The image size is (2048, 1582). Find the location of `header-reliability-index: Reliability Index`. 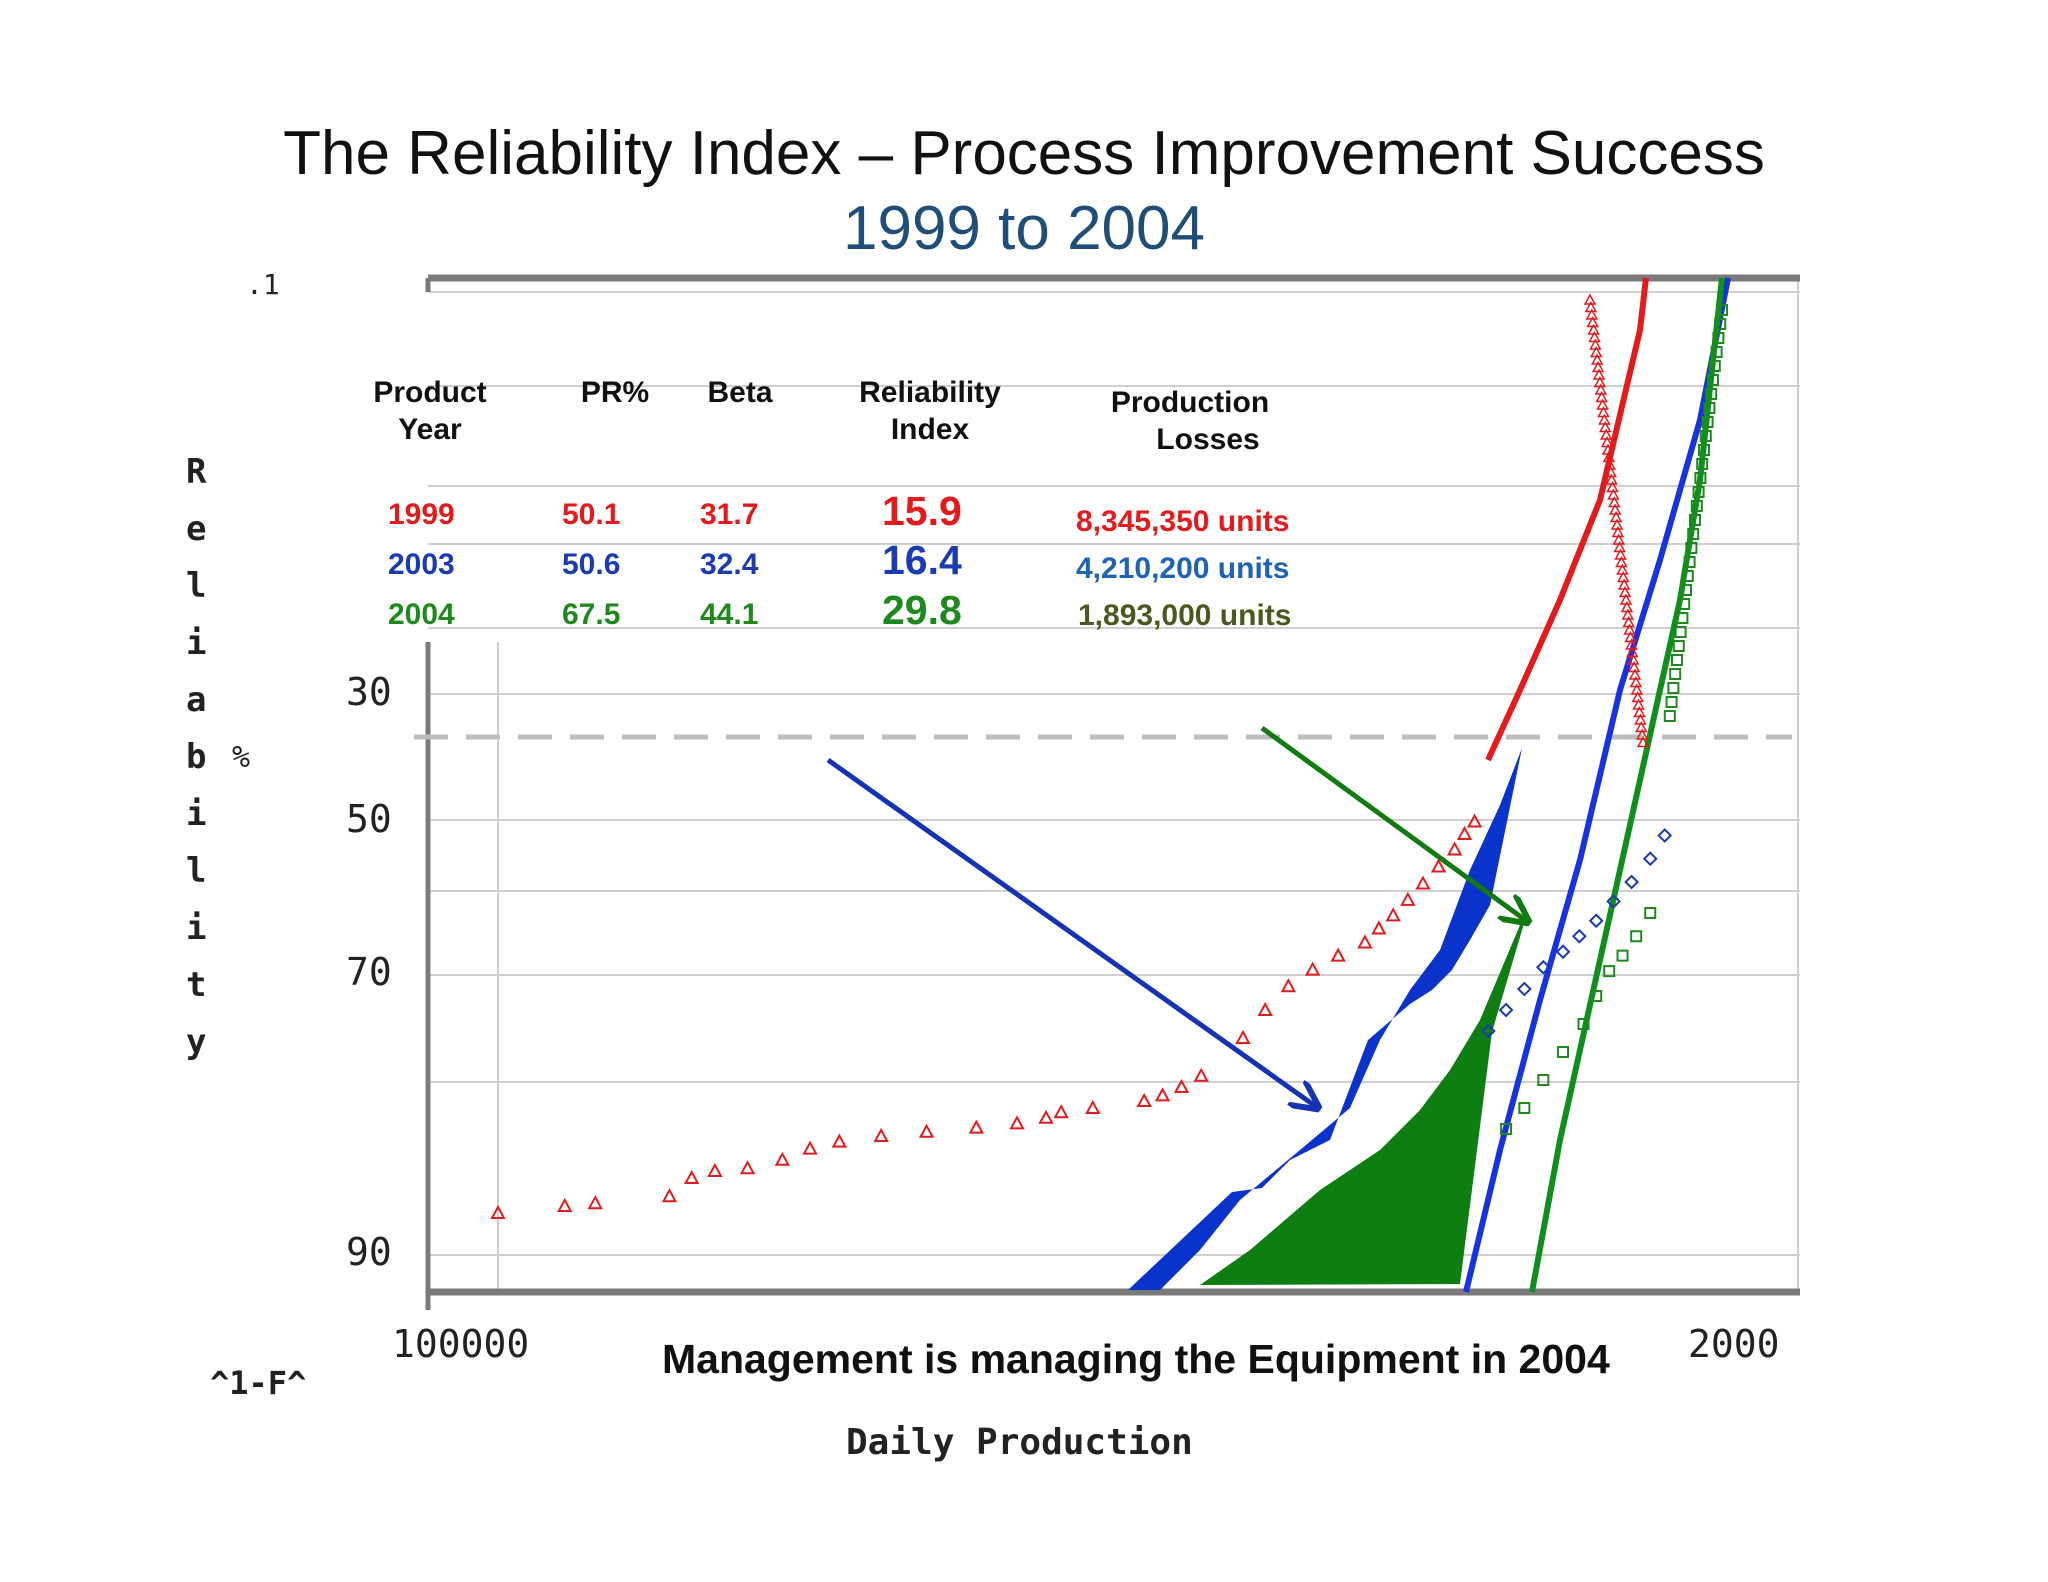

header-reliability-index: Reliability Index is located at coordinates (930, 411).